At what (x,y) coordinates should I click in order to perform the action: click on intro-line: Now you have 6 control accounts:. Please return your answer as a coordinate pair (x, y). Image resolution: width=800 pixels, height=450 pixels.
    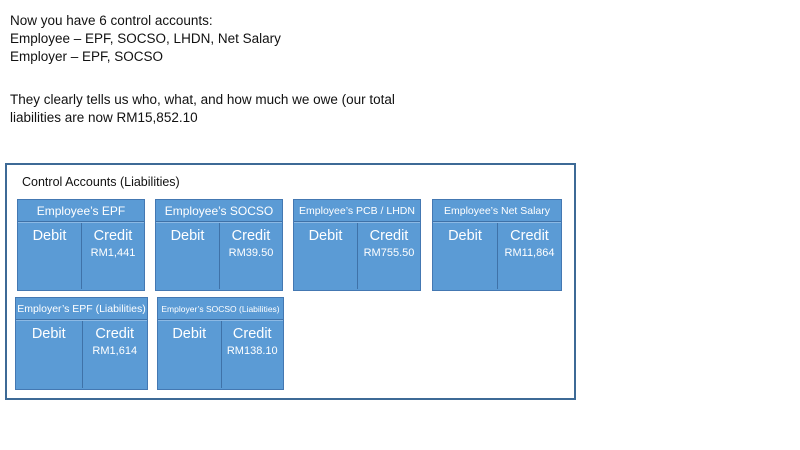
    Looking at the image, I should click on (111, 20).